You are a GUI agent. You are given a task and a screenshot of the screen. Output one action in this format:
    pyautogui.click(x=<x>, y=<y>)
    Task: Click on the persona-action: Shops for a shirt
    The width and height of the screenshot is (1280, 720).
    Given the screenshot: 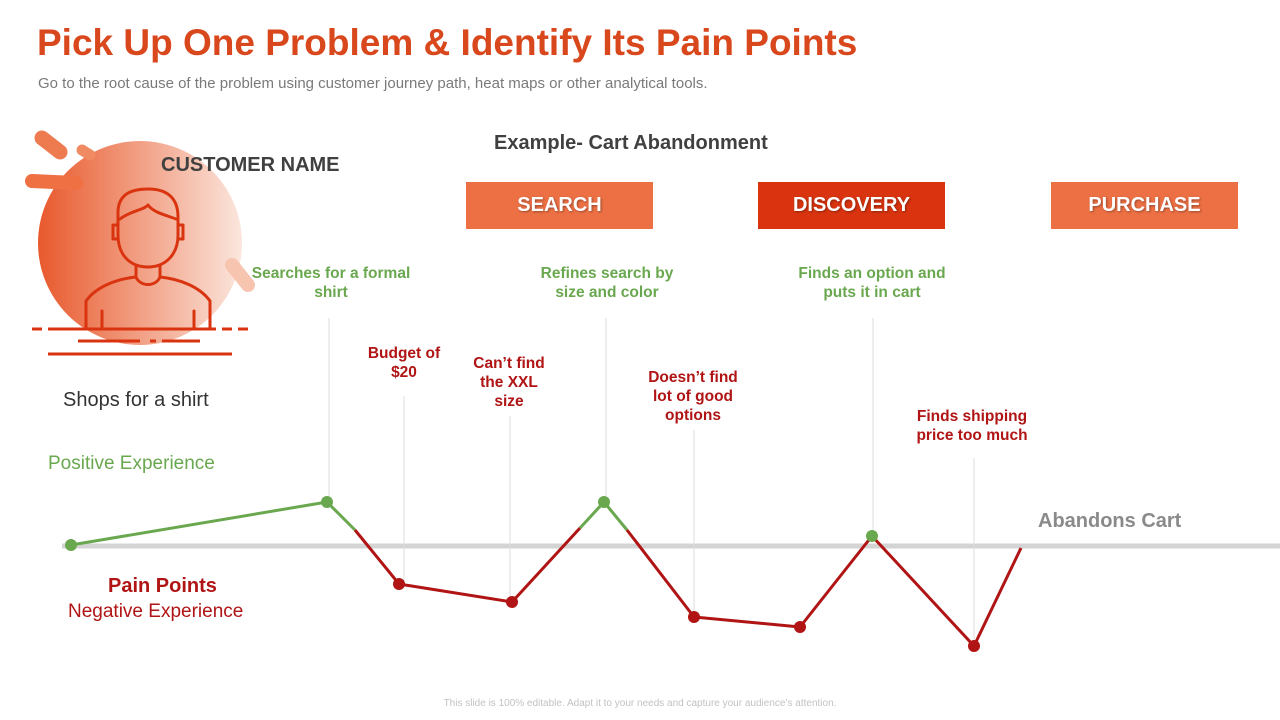 What is the action you would take?
    pyautogui.click(x=136, y=400)
    